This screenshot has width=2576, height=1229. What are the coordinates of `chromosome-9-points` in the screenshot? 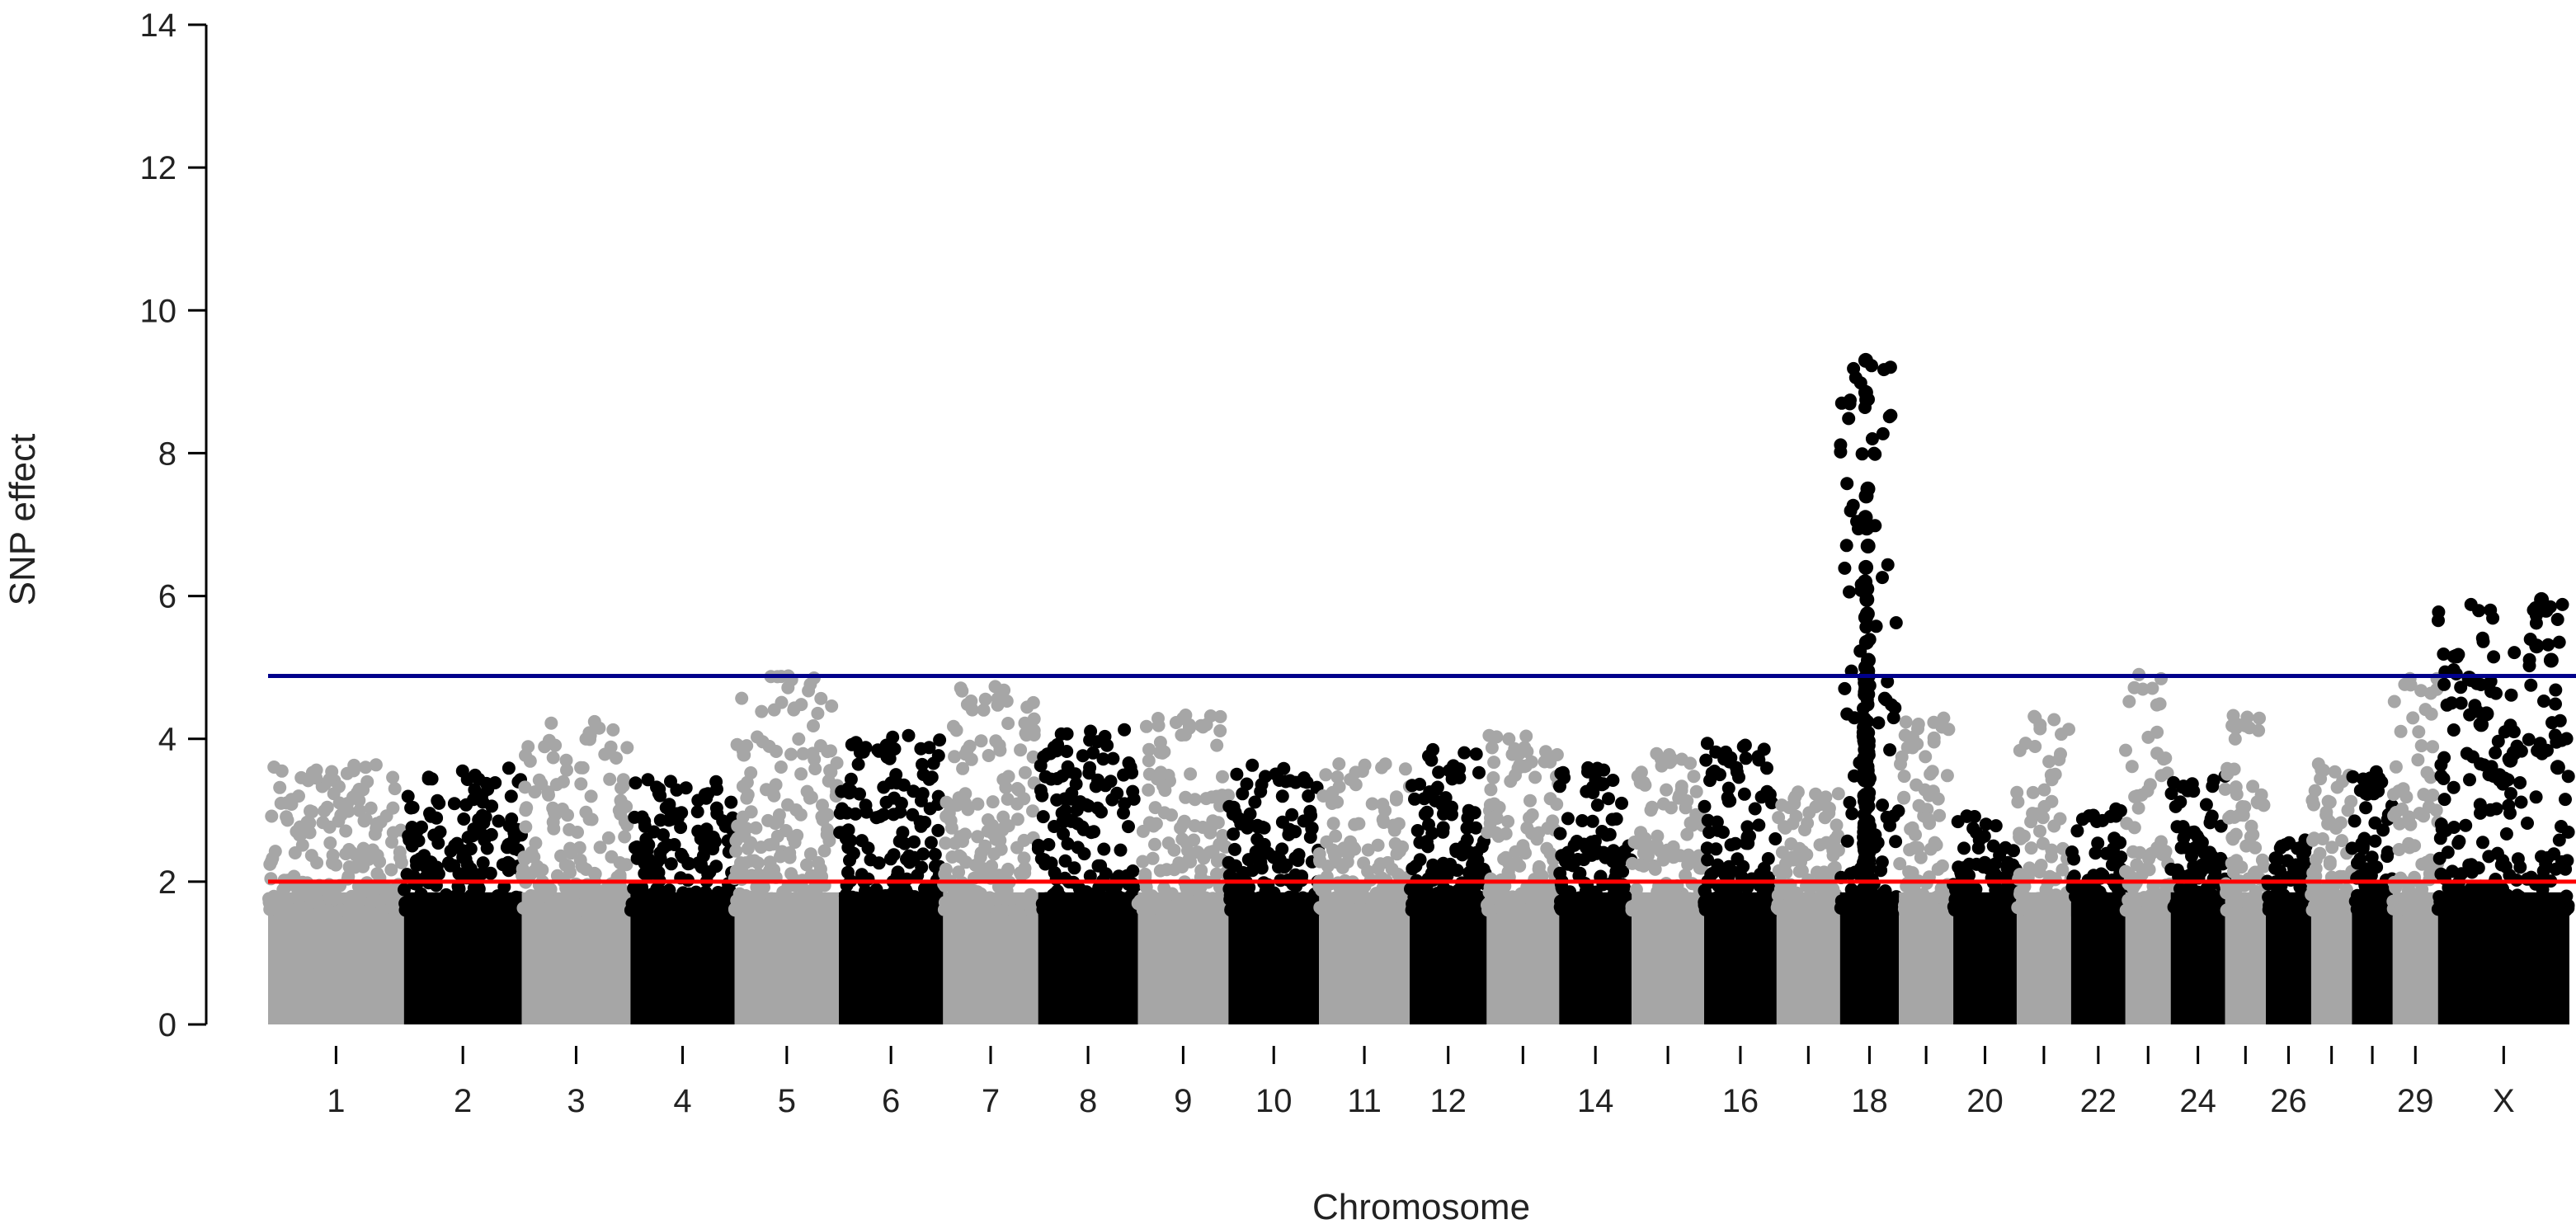 It's located at (1183, 866).